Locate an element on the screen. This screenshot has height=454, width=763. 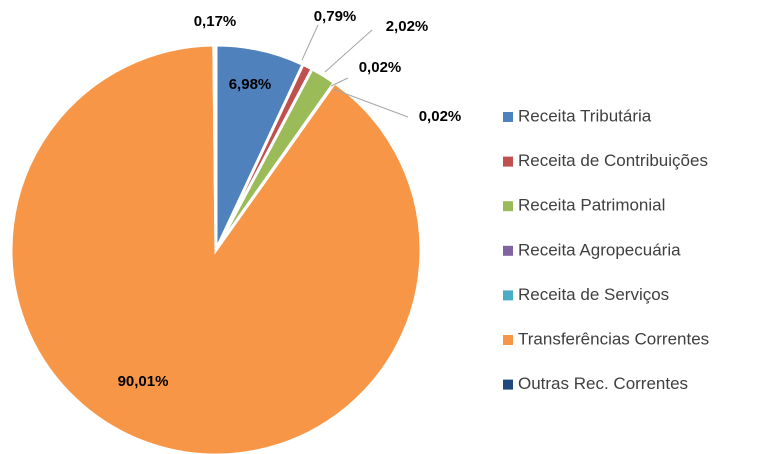
data-label: 90,01% is located at coordinates (143, 381).